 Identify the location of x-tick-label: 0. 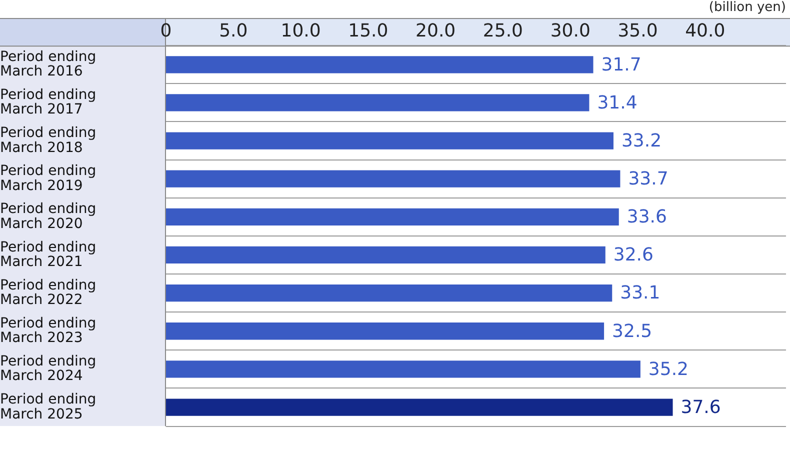
(166, 31).